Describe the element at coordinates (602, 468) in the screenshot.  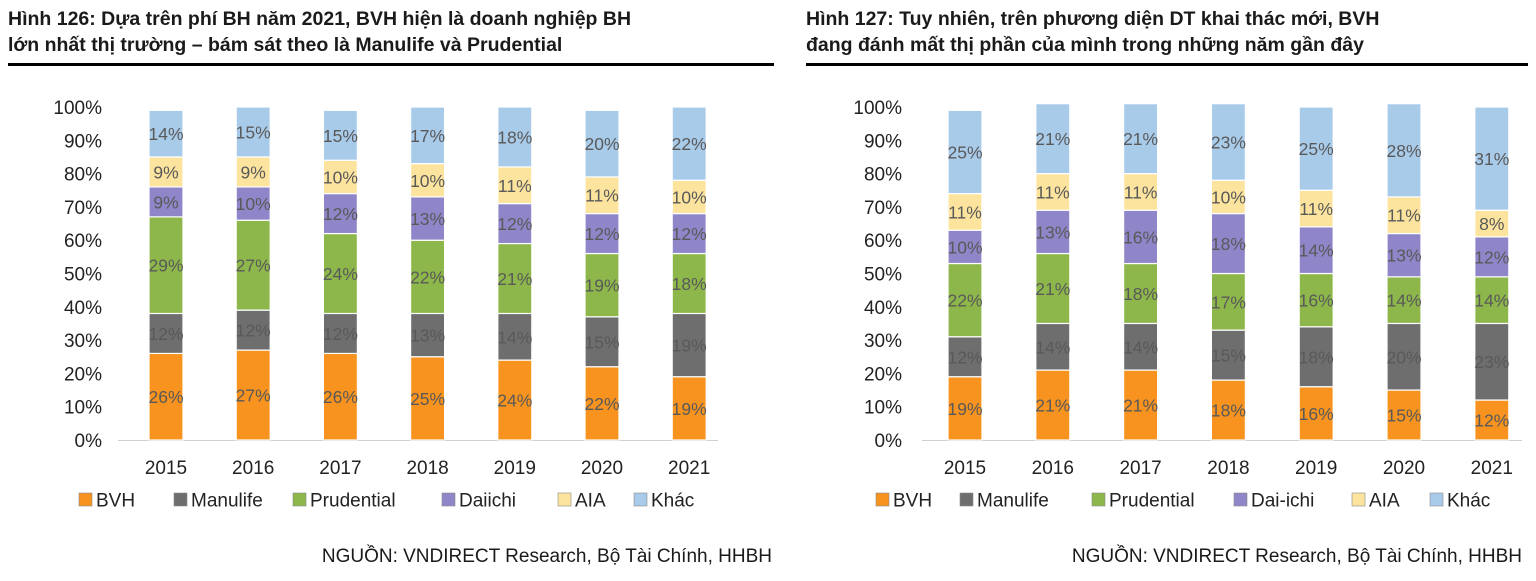
I see `x-tick-label: 2020` at that location.